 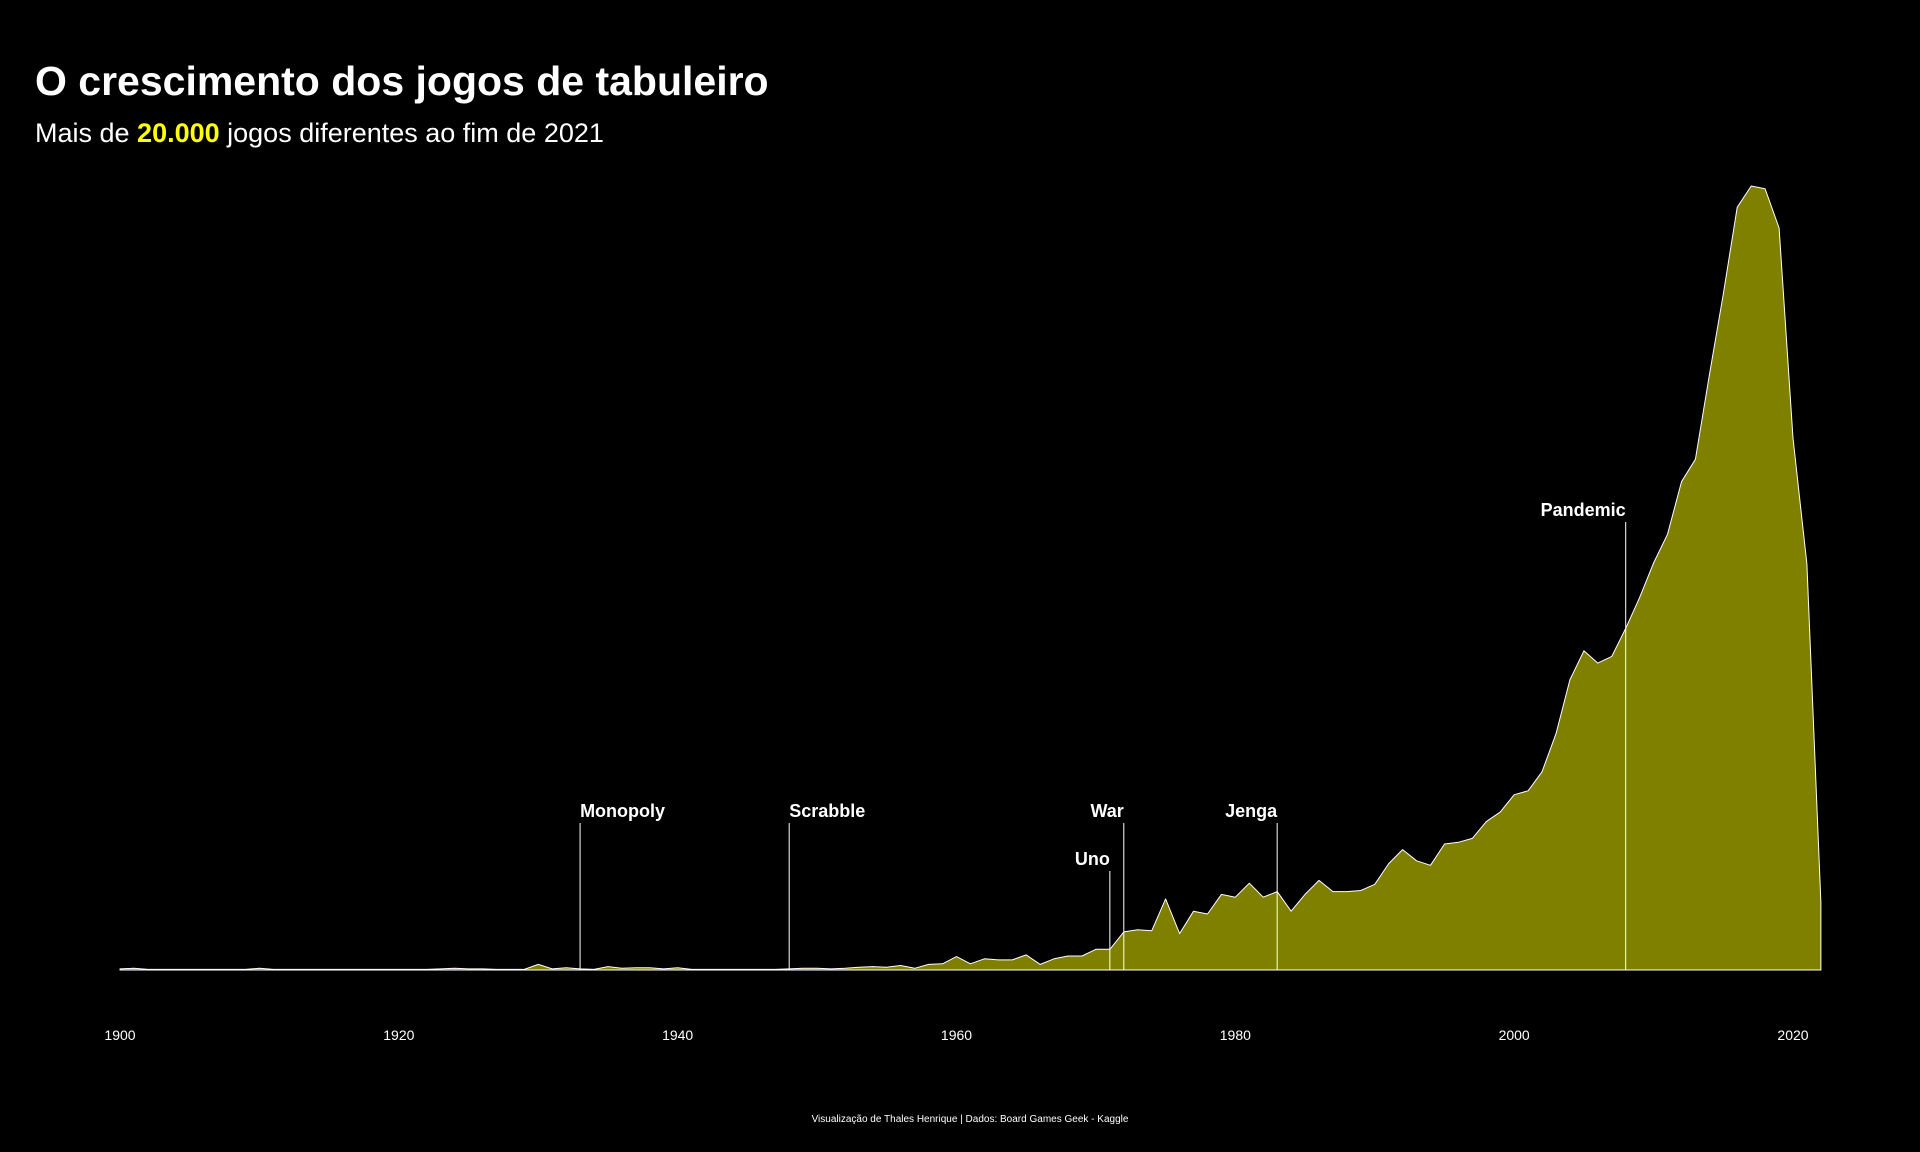 What do you see at coordinates (622, 811) in the screenshot?
I see `annotation-label-monopoly: Monopoly` at bounding box center [622, 811].